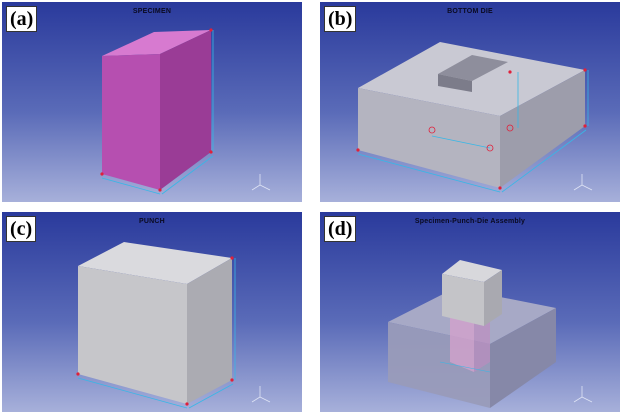 Image resolution: width=624 pixels, height=416 pixels. I want to click on punch-dimensions, so click(156, 333).